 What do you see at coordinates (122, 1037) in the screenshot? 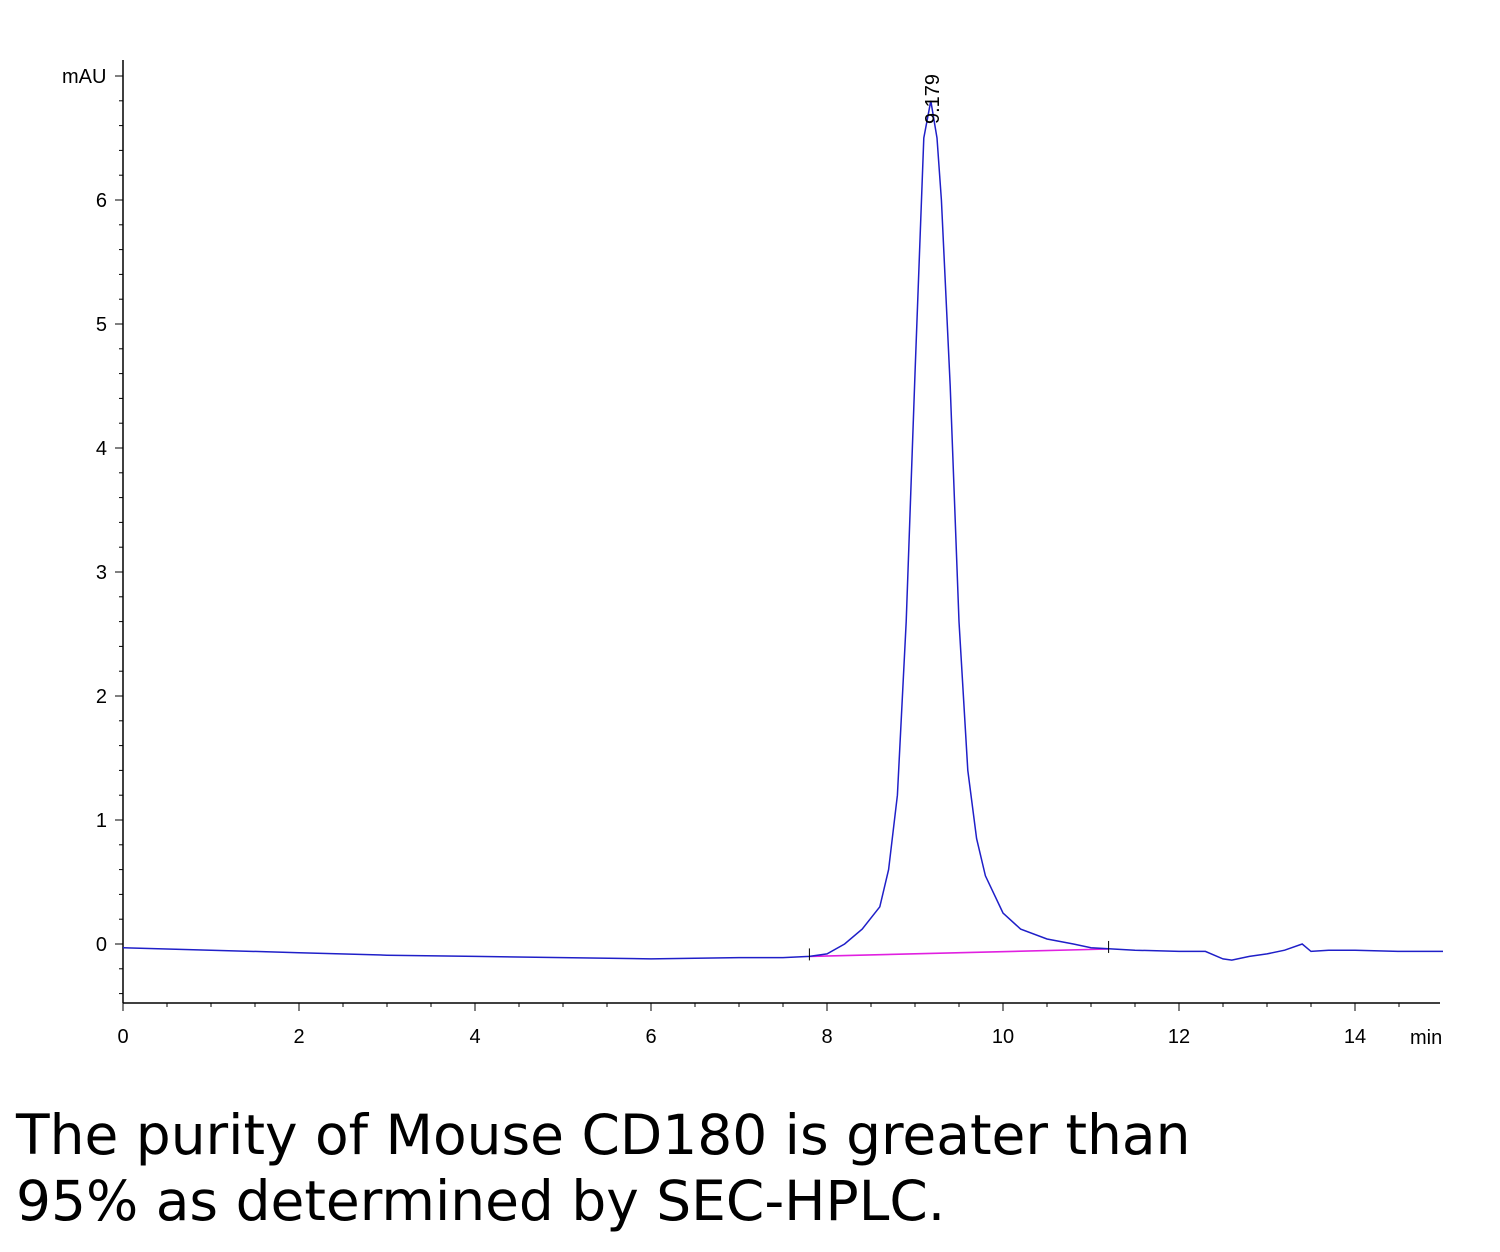
I see `x-tick-label: 0` at bounding box center [122, 1037].